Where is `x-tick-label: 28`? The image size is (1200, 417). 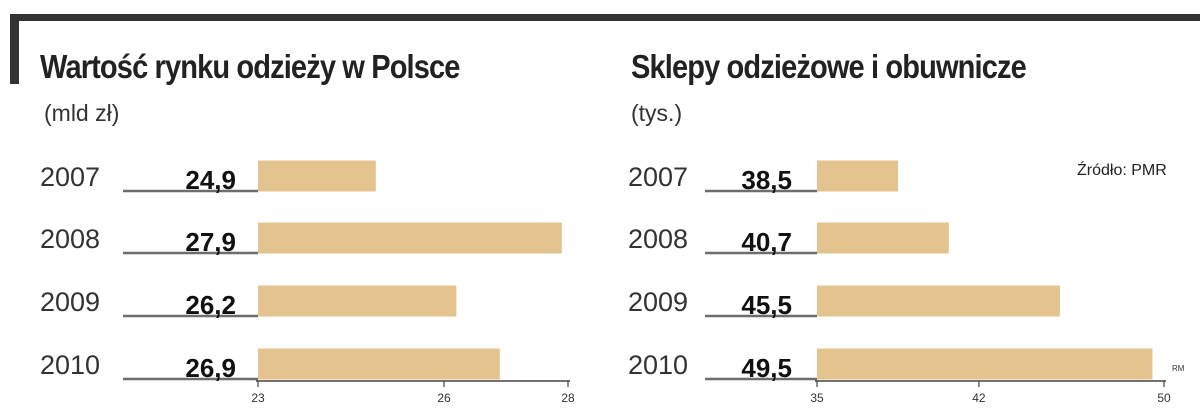 x-tick-label: 28 is located at coordinates (568, 398).